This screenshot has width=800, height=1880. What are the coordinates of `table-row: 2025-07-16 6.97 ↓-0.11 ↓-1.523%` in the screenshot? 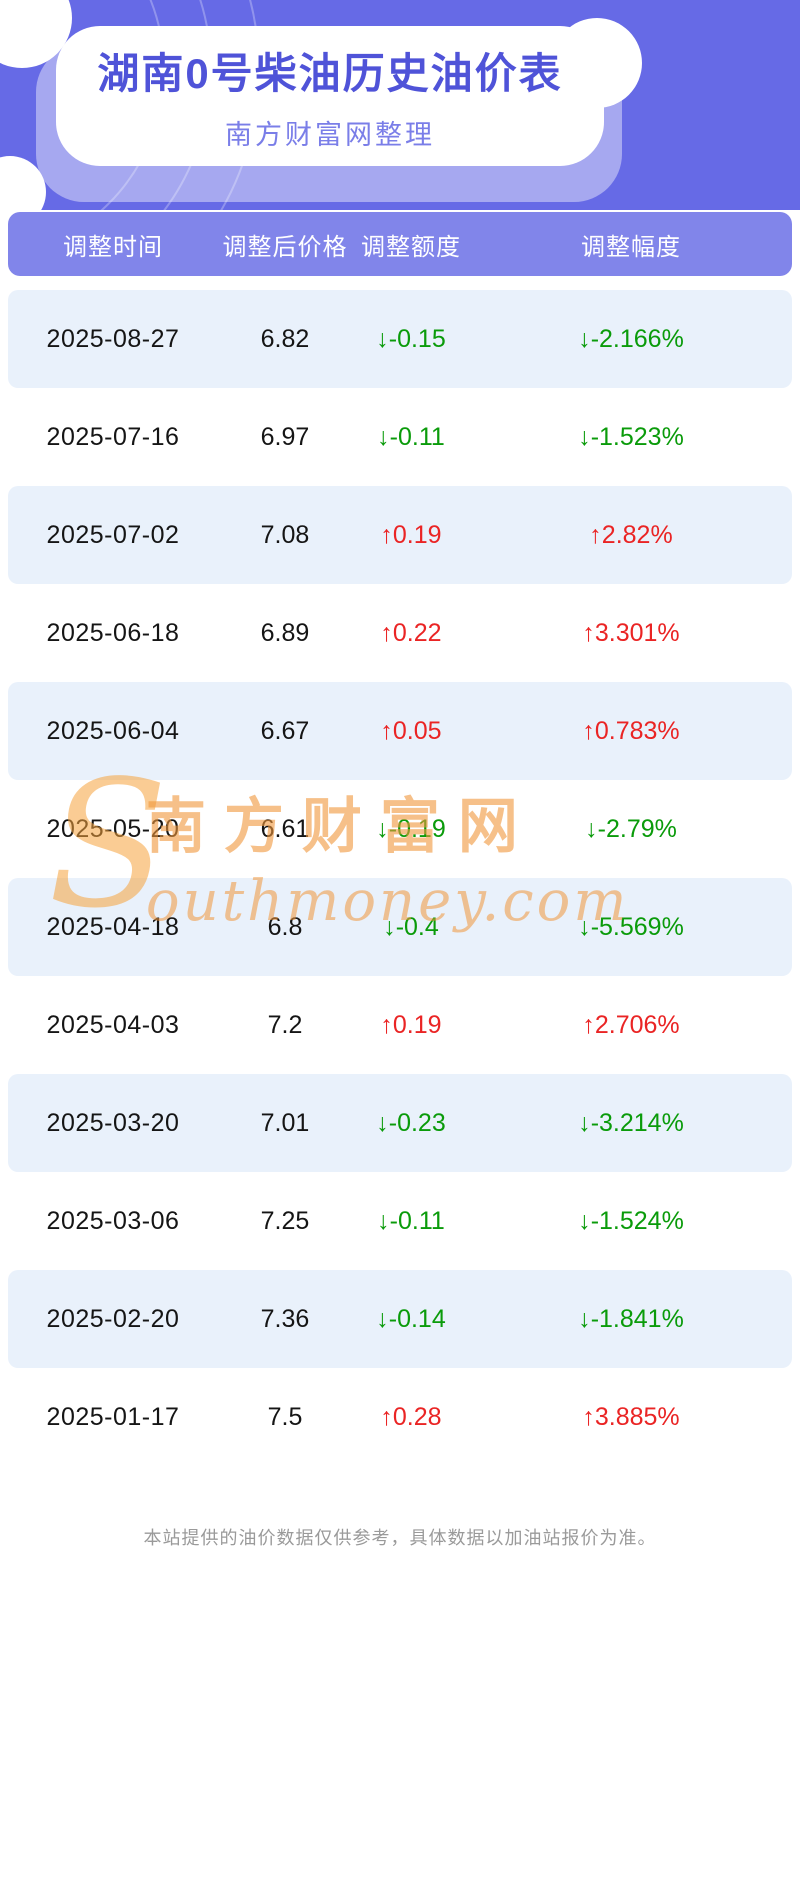 It's located at (400, 437).